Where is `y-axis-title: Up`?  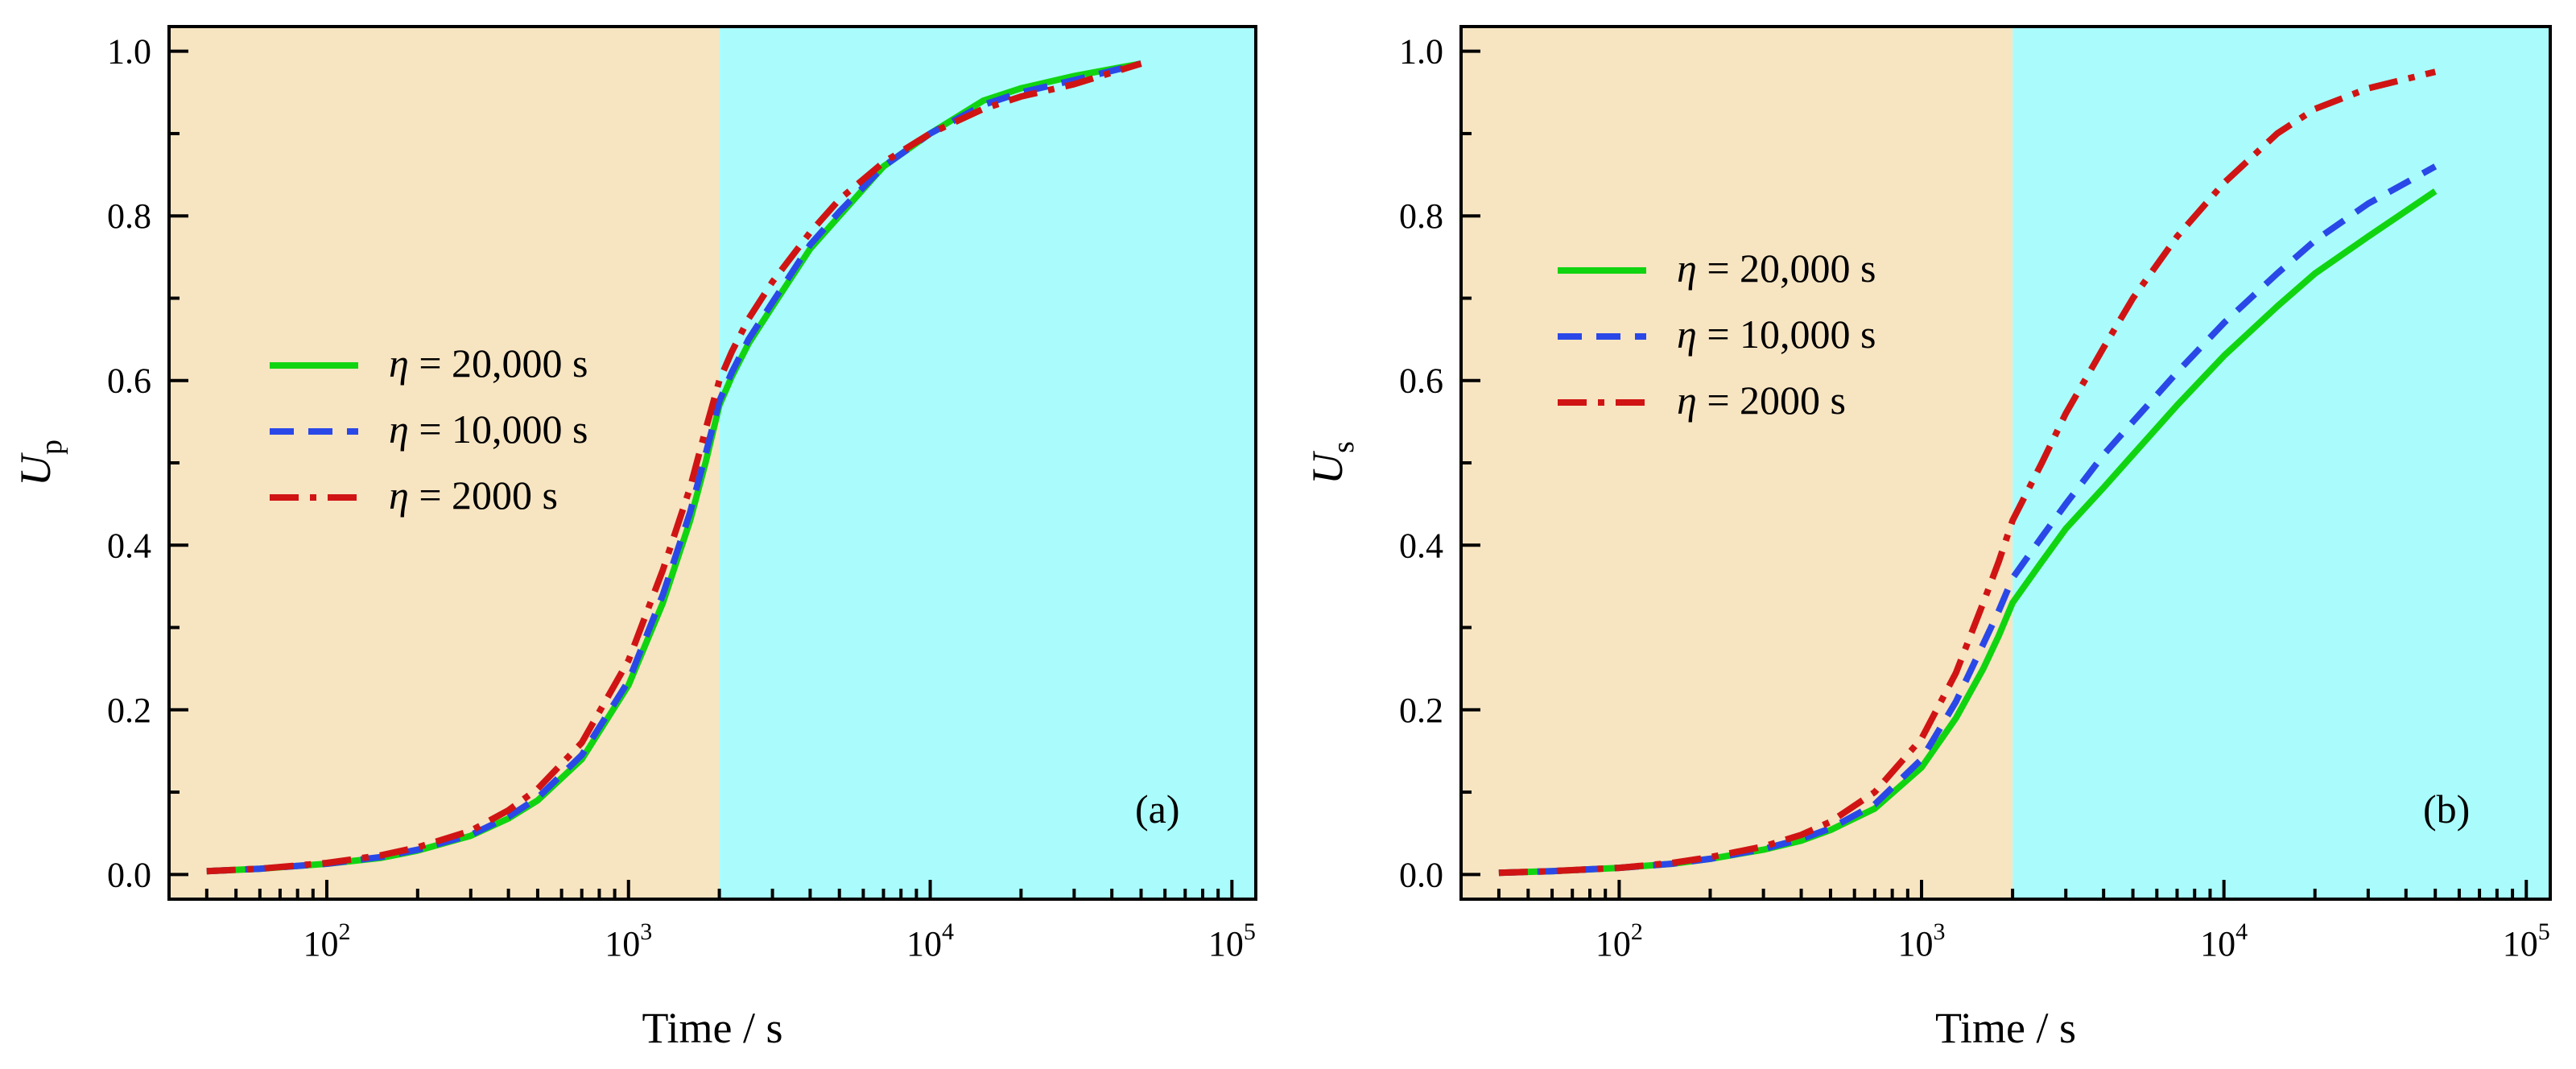 y-axis-title: Up is located at coordinates (39, 463).